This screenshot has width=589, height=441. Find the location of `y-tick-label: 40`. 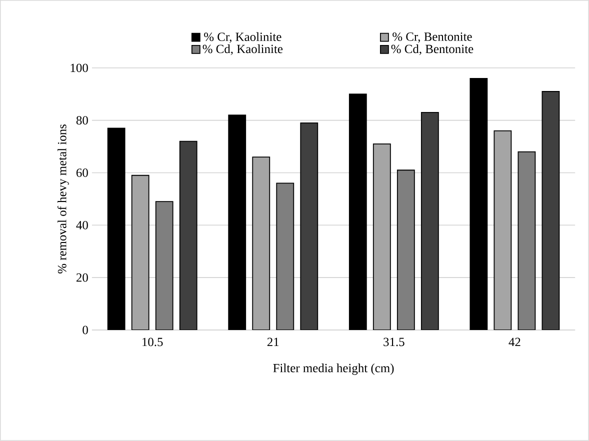

y-tick-label: 40 is located at coordinates (82, 225).